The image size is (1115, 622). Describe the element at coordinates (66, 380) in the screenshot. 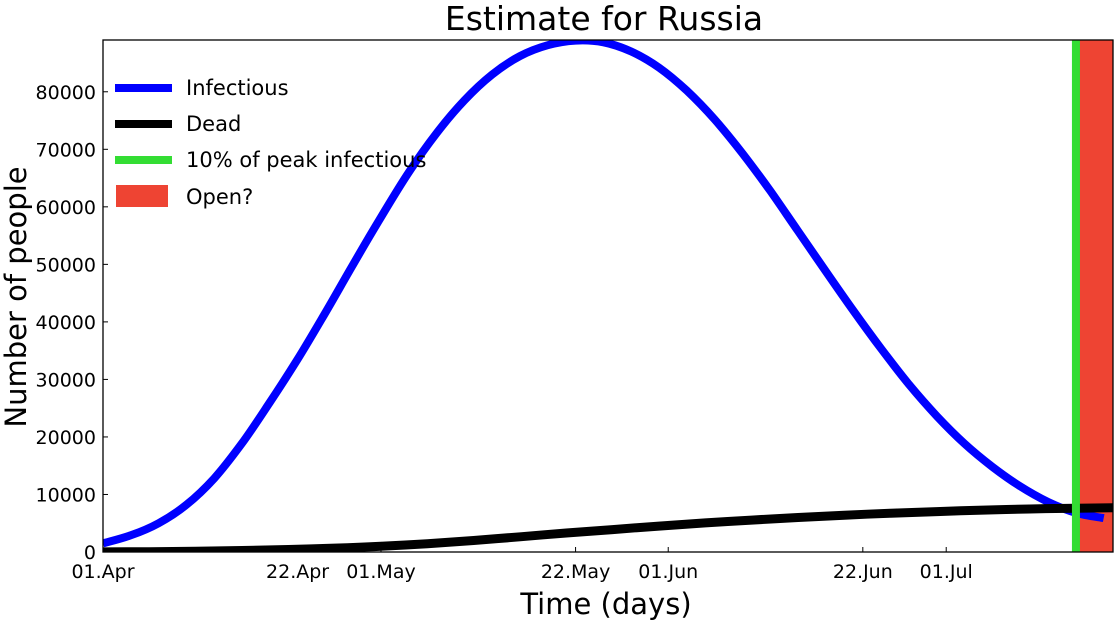

I see `y-tick-label: 30000` at that location.